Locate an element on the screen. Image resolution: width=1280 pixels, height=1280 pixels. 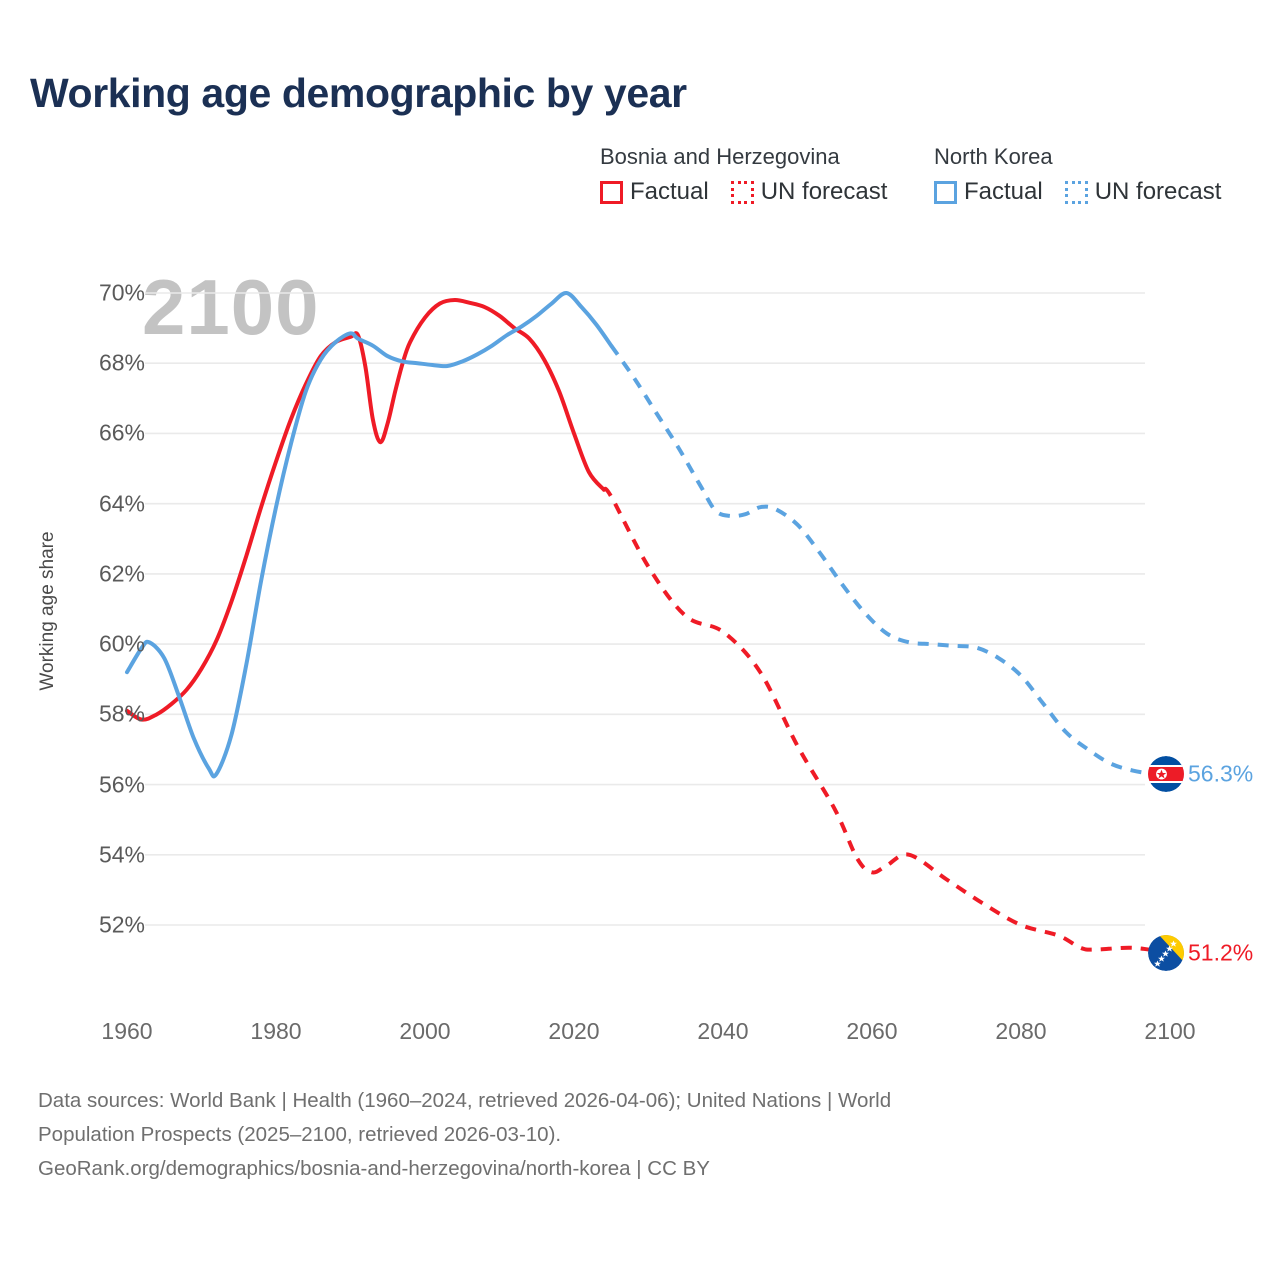
y-axis-tick-label: 68% is located at coordinates (121, 362).